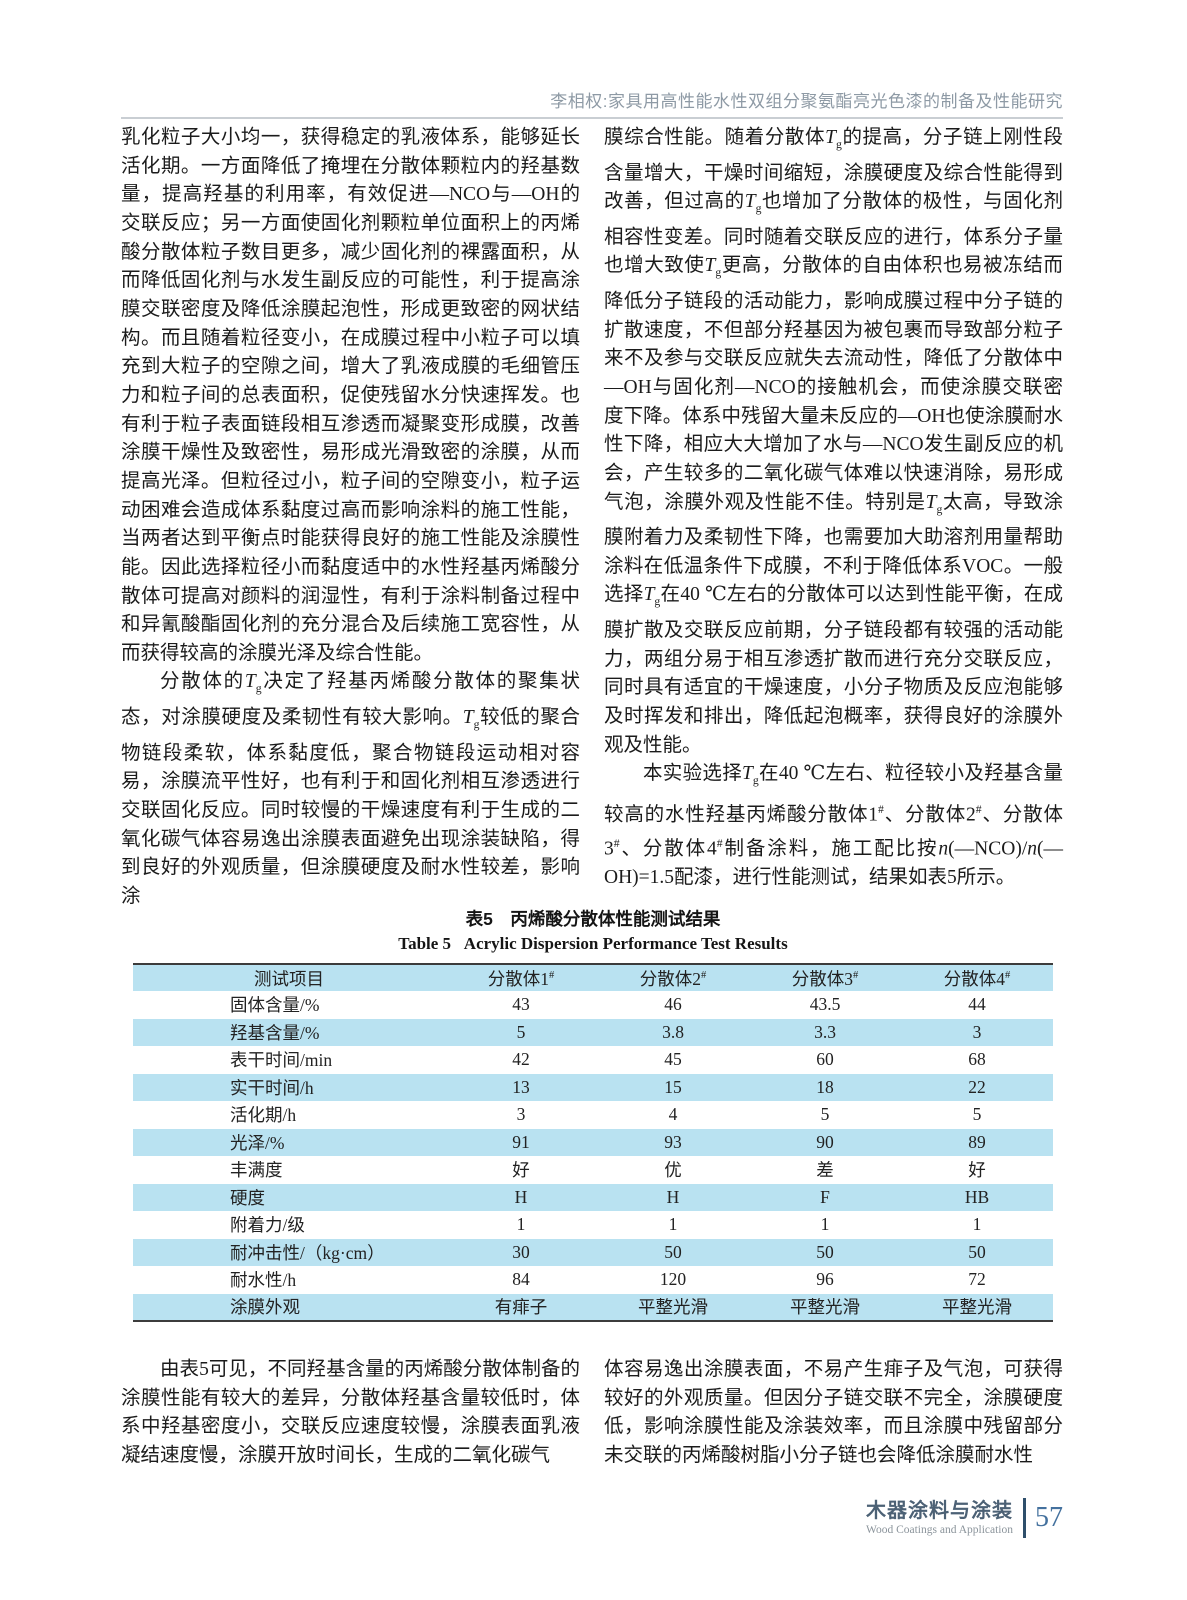 The image size is (1187, 1600). What do you see at coordinates (521, 1279) in the screenshot?
I see `cell: 84` at bounding box center [521, 1279].